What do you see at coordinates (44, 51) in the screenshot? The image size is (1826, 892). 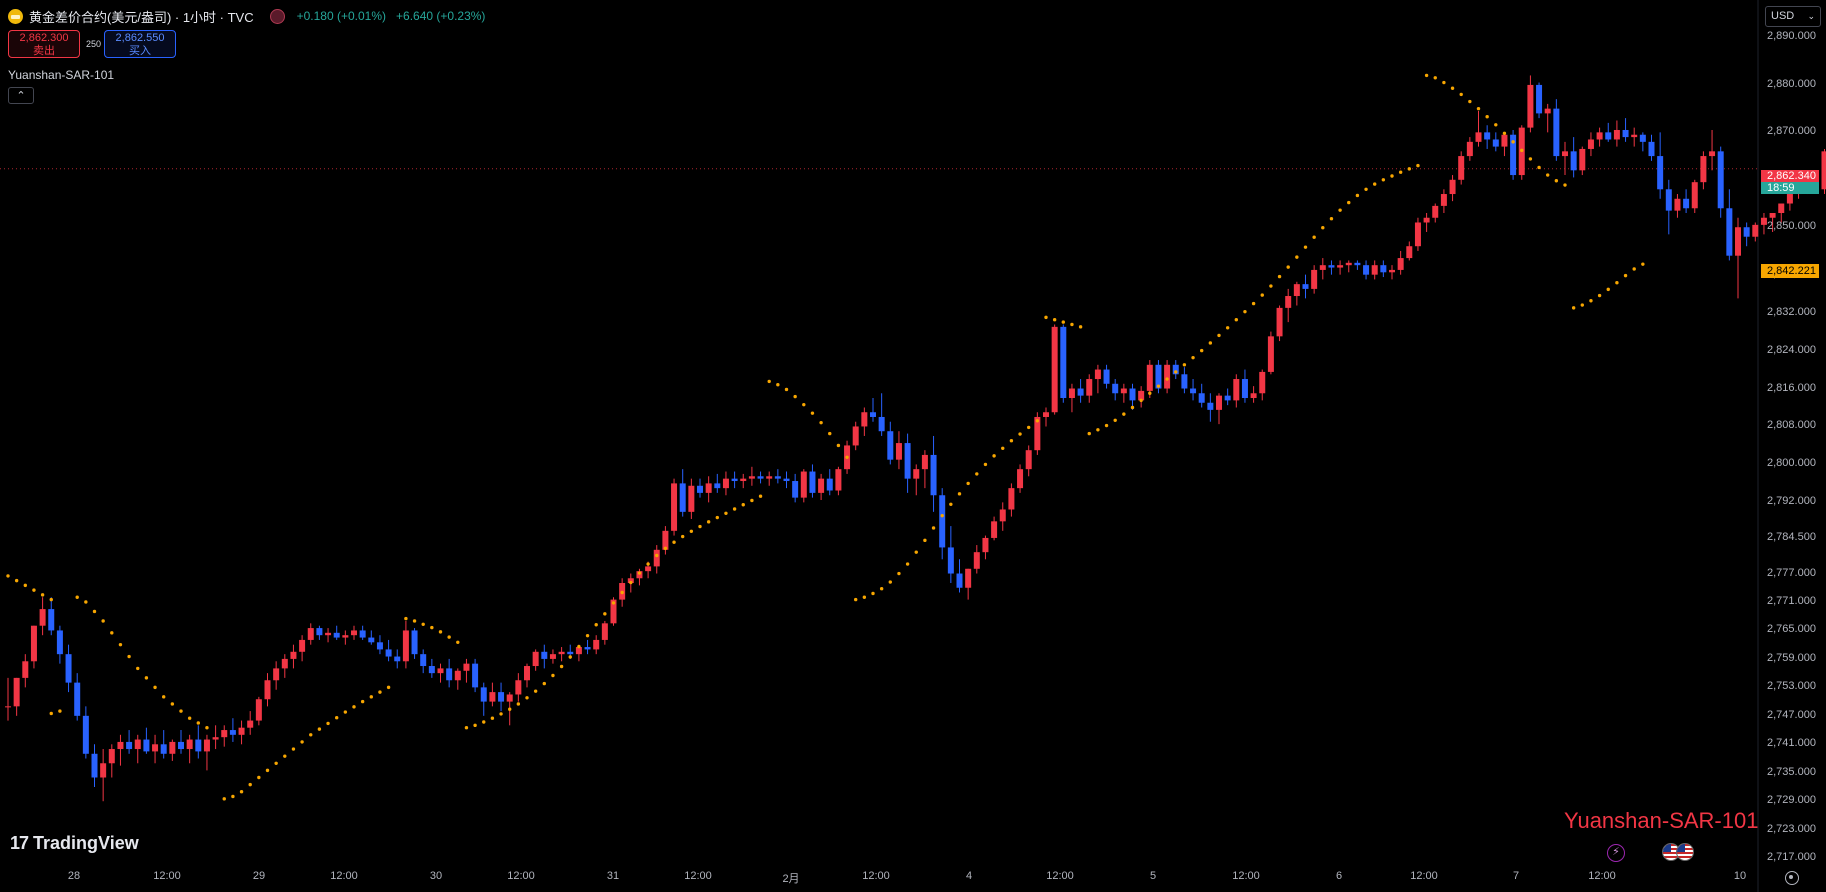 I see `sell-label: 卖出` at bounding box center [44, 51].